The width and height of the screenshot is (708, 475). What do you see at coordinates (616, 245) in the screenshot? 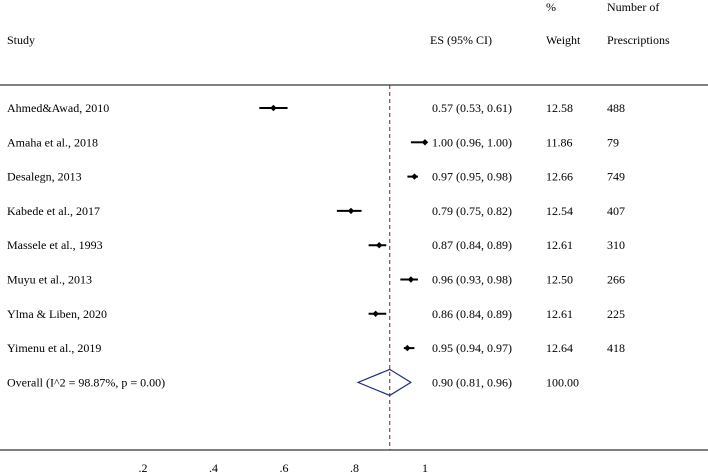
I see `study-n: 310` at bounding box center [616, 245].